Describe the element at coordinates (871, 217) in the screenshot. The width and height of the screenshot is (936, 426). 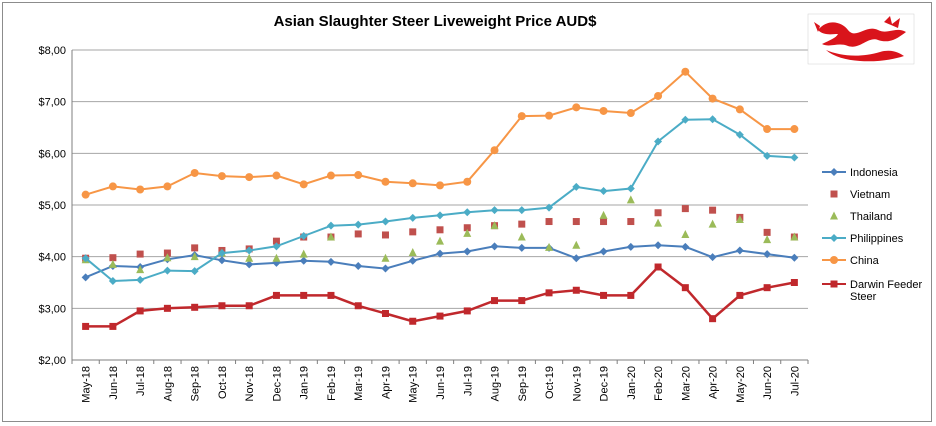
I see `legend-label: Thailand` at that location.